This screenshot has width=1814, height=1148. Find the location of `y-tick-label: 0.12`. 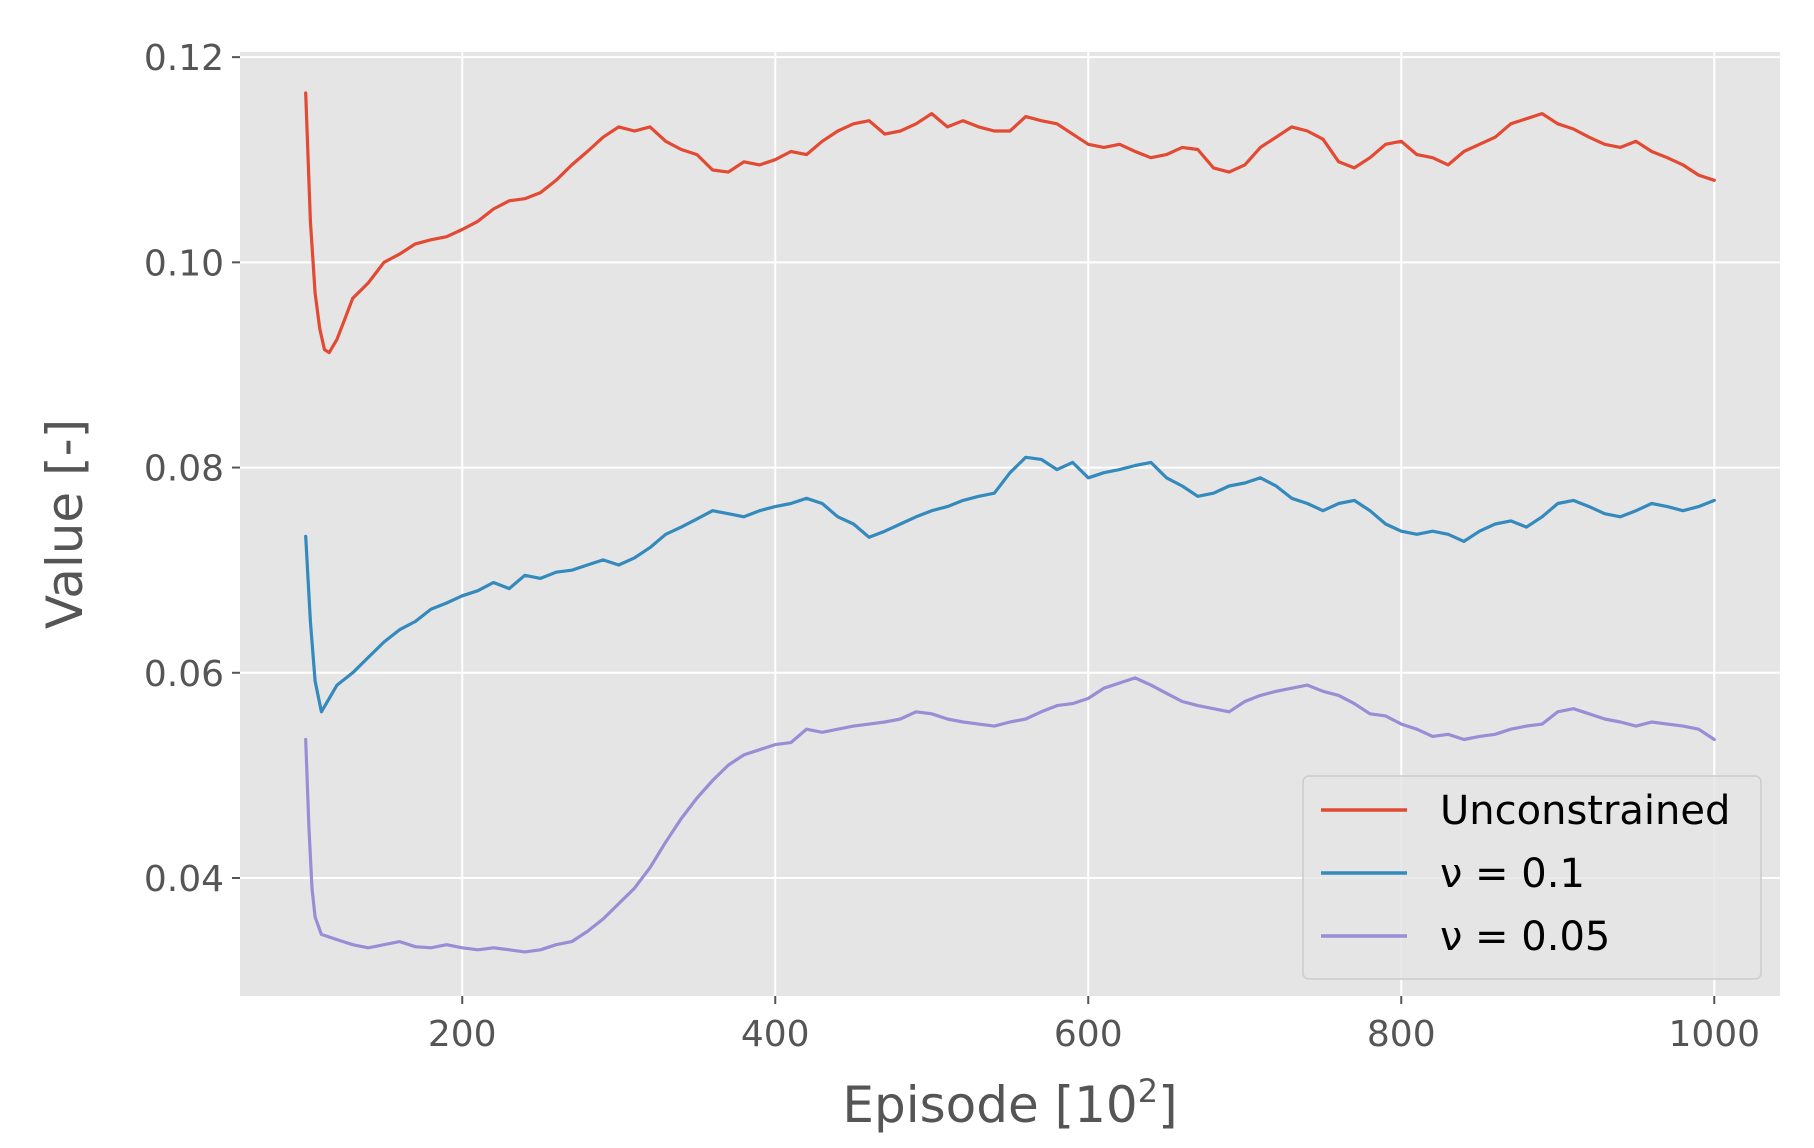

y-tick-label: 0.12 is located at coordinates (184, 58).